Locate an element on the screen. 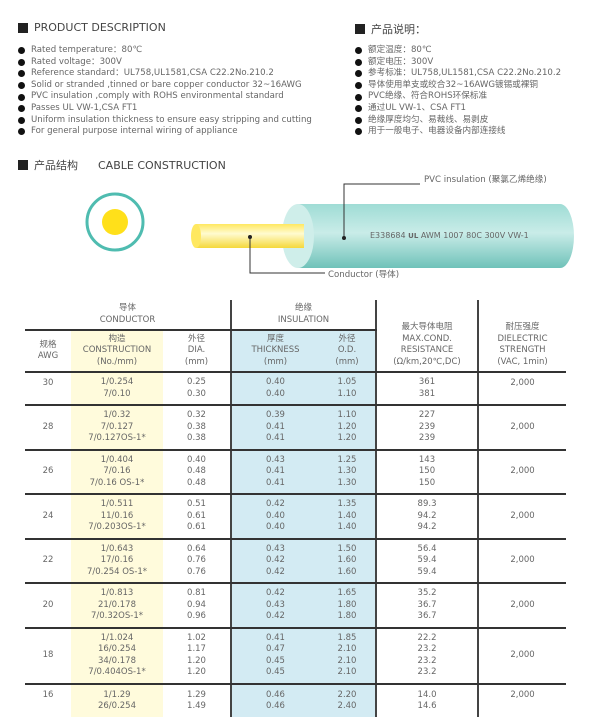 The width and height of the screenshot is (603, 717). cell-od: 1.85 2.10 2.10 2.10 is located at coordinates (348, 656).